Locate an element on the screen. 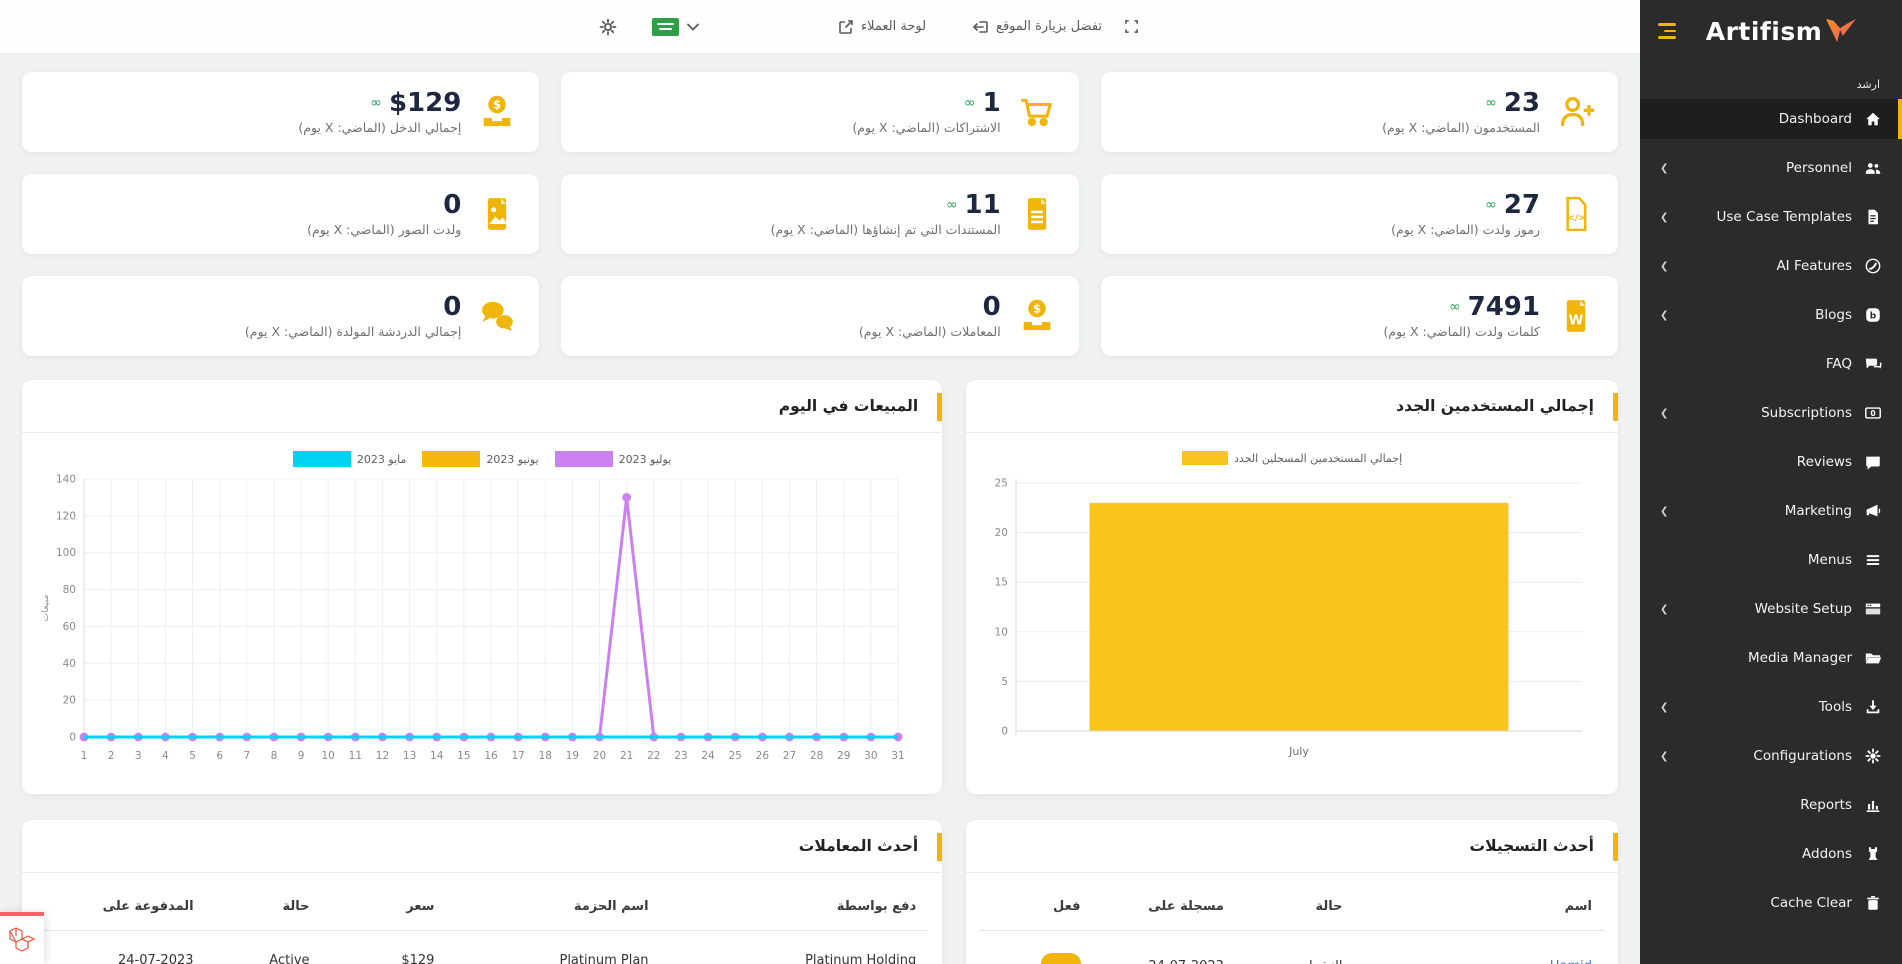 The height and width of the screenshot is (964, 1902). svg-text: 24 is located at coordinates (708, 756).